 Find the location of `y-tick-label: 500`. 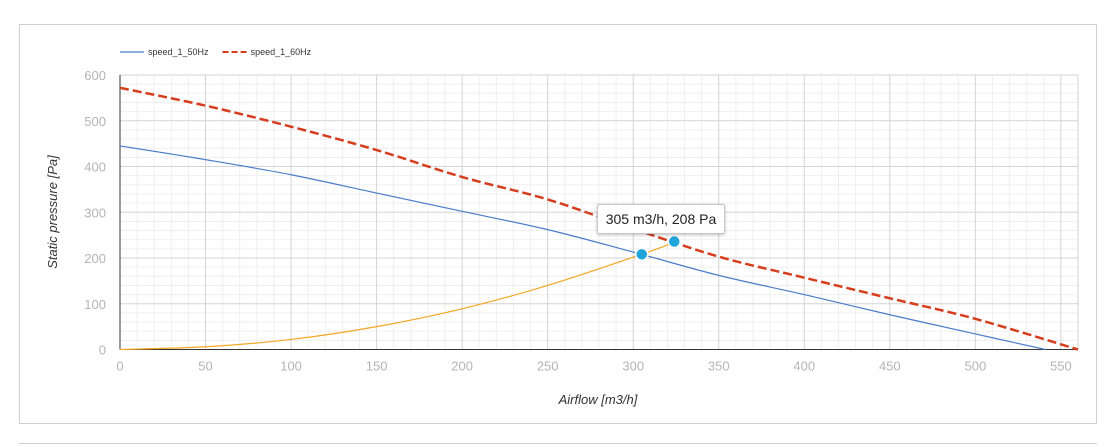

y-tick-label: 500 is located at coordinates (95, 121).